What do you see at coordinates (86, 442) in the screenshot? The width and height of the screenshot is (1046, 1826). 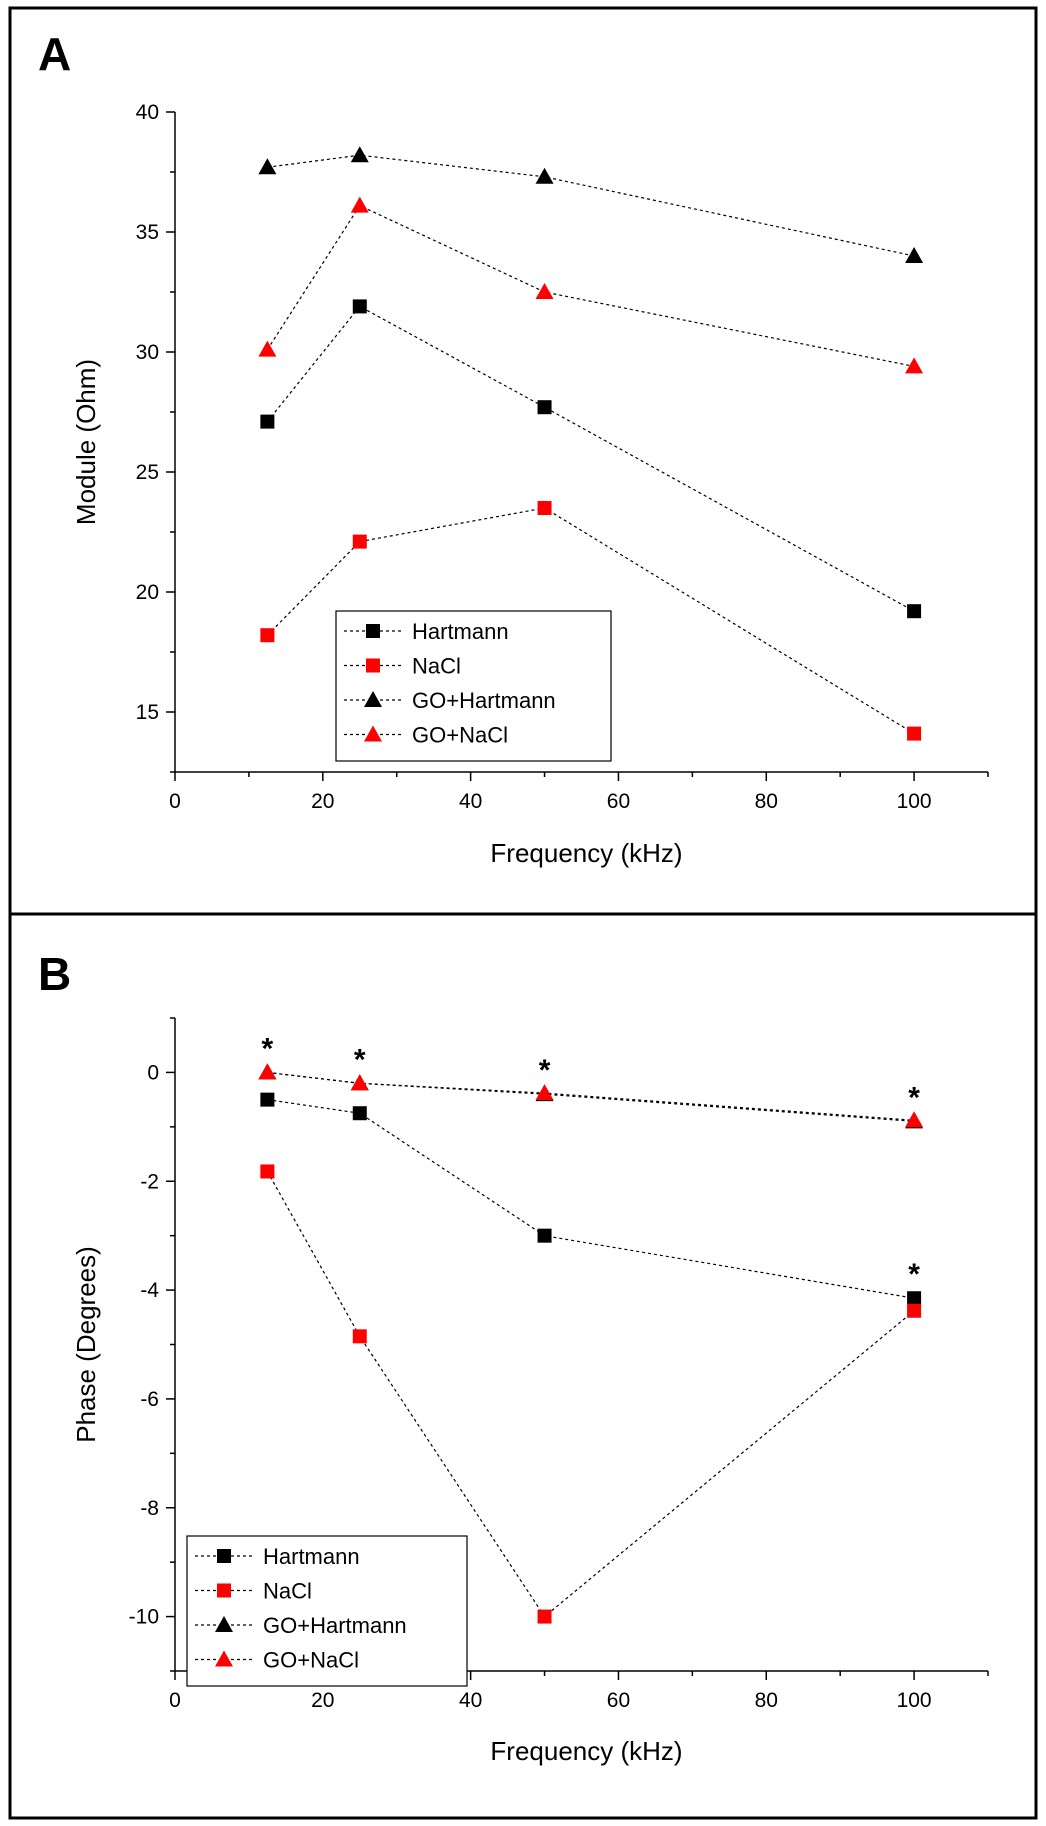 I see `y-axis-title: Module (Ohm)` at bounding box center [86, 442].